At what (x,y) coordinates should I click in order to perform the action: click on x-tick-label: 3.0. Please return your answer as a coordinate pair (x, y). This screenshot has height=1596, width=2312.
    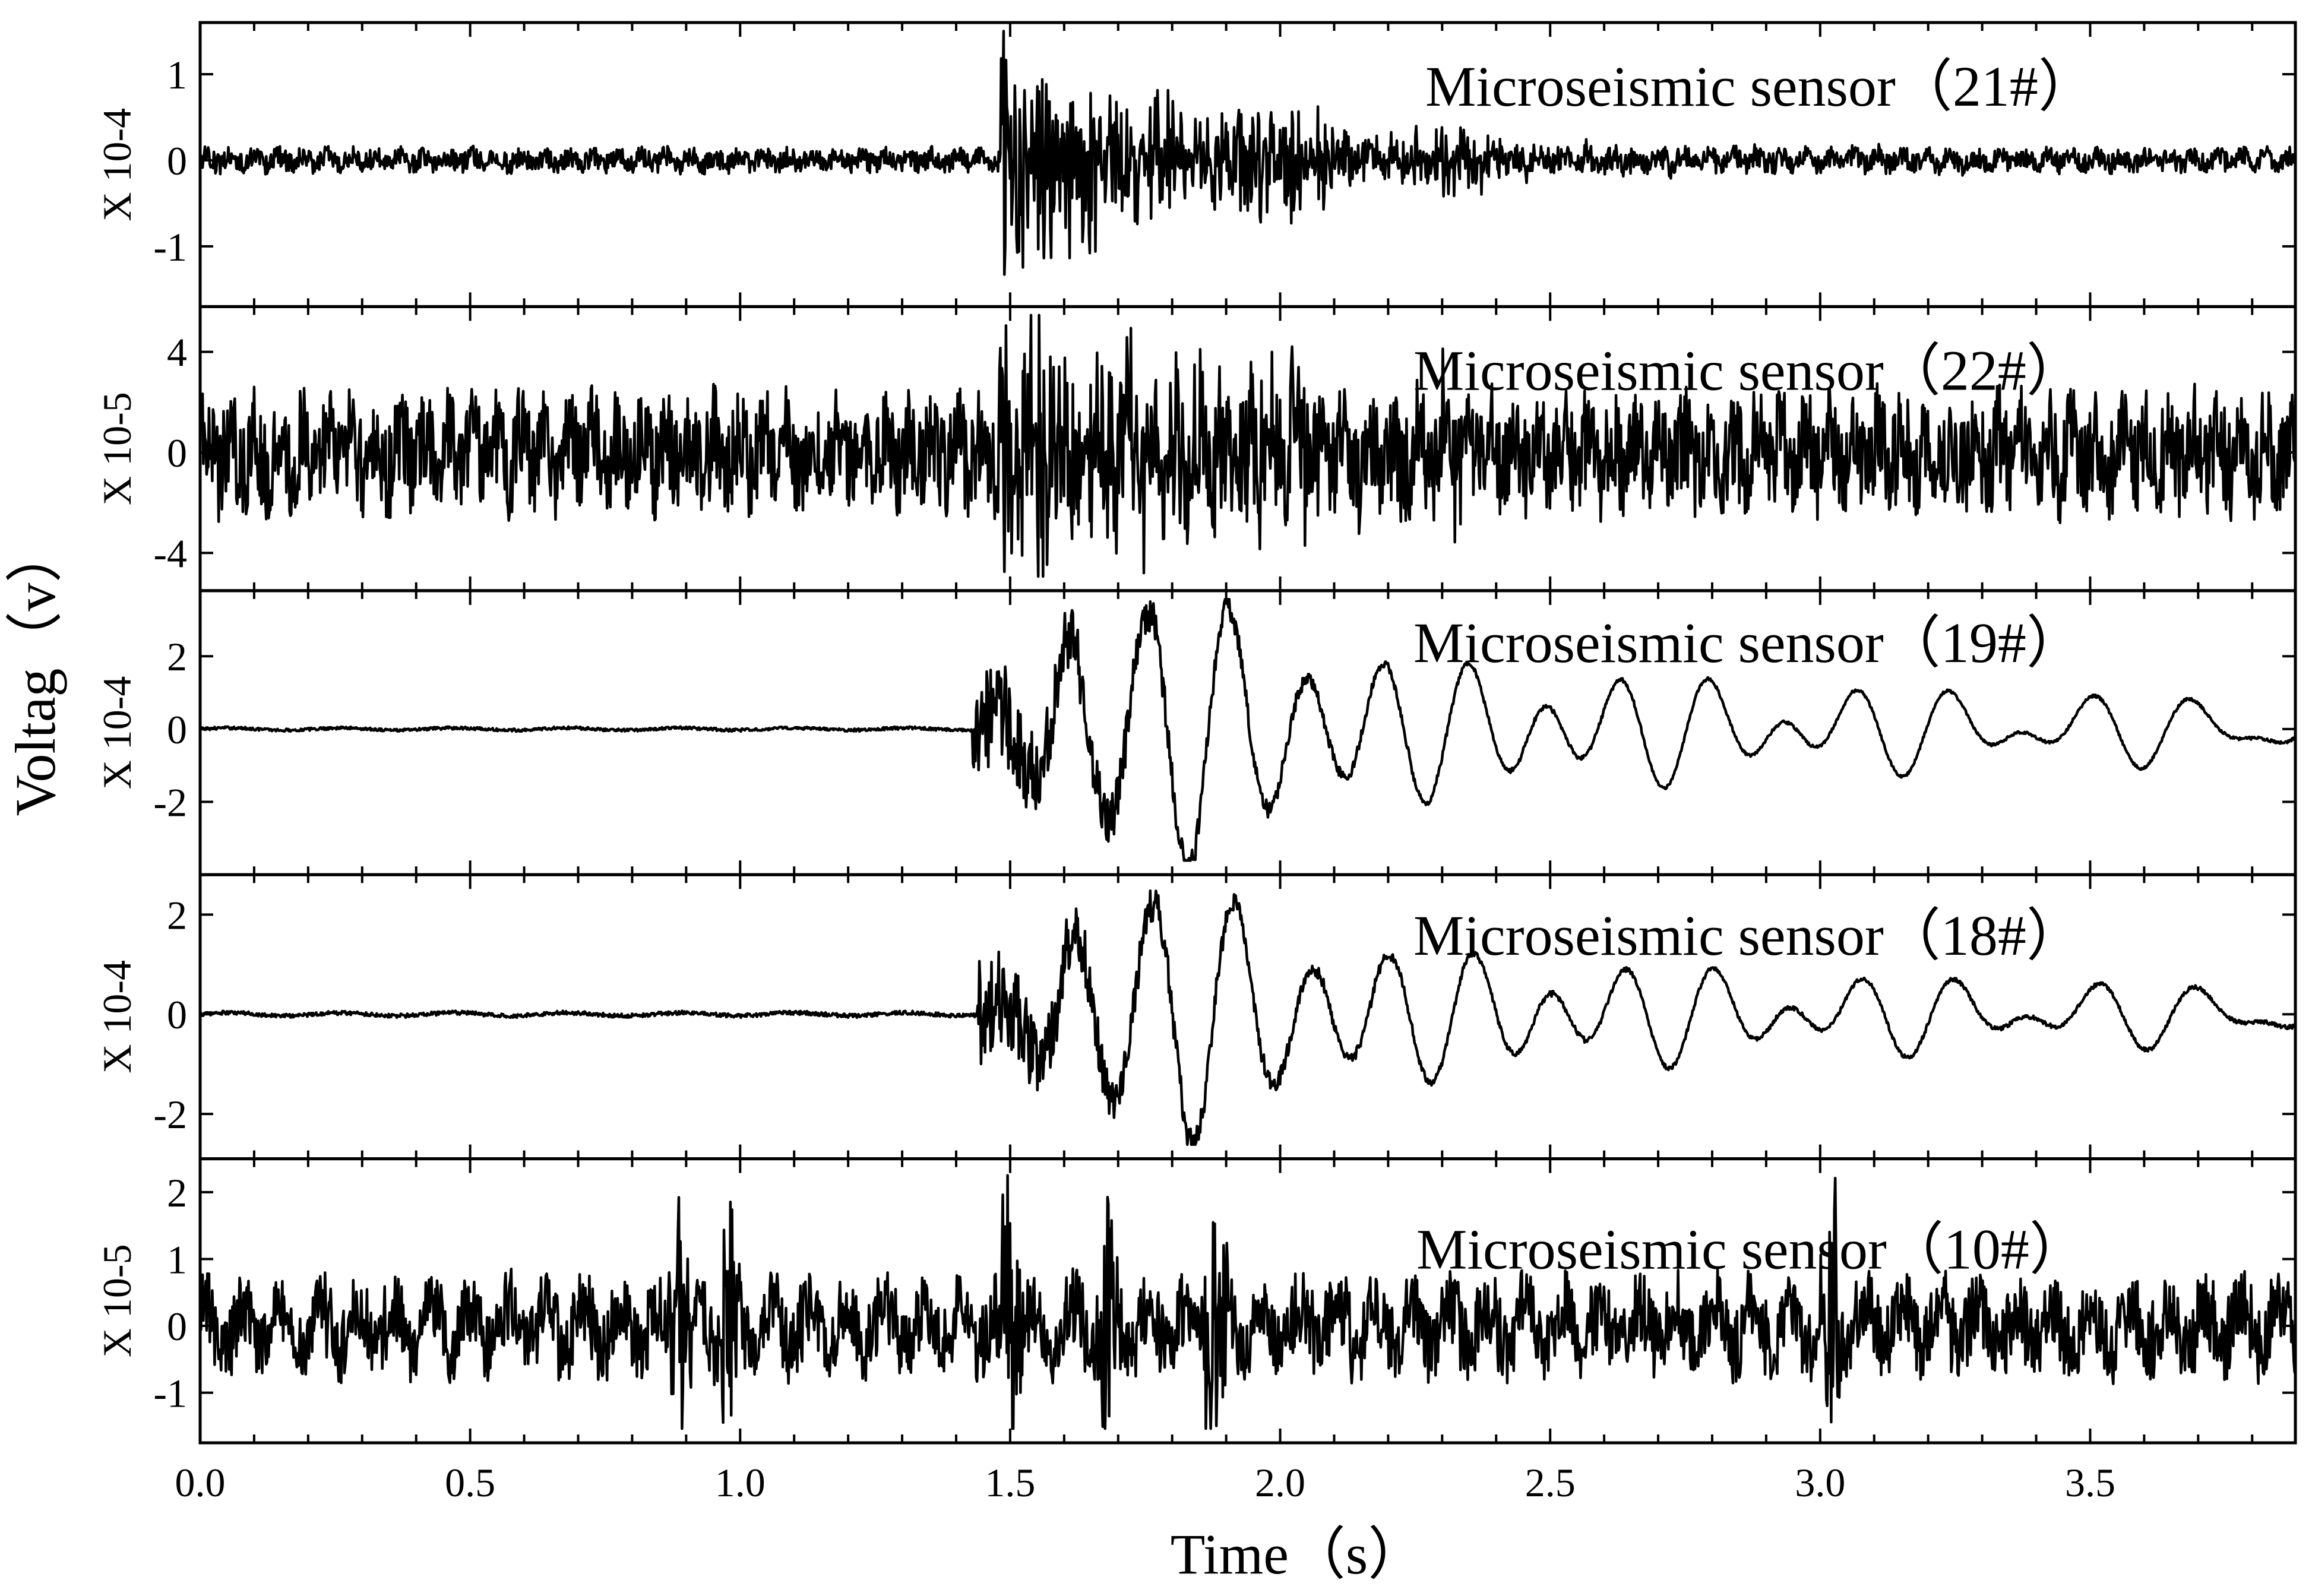
    Looking at the image, I should click on (1820, 1482).